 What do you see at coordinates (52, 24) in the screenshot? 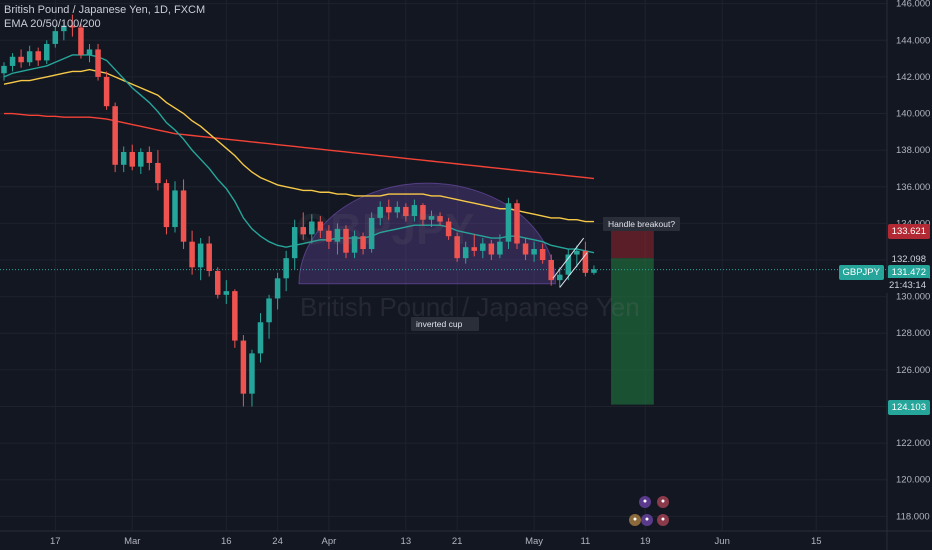
I see `indicator-legend: EMA 20/50/100/200` at bounding box center [52, 24].